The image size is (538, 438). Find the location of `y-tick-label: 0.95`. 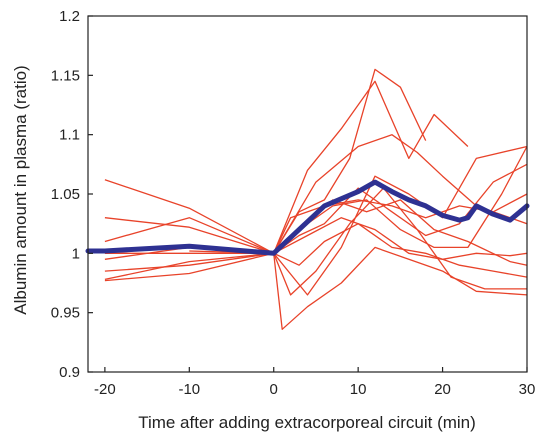

y-tick-label: 0.95 is located at coordinates (65, 313).